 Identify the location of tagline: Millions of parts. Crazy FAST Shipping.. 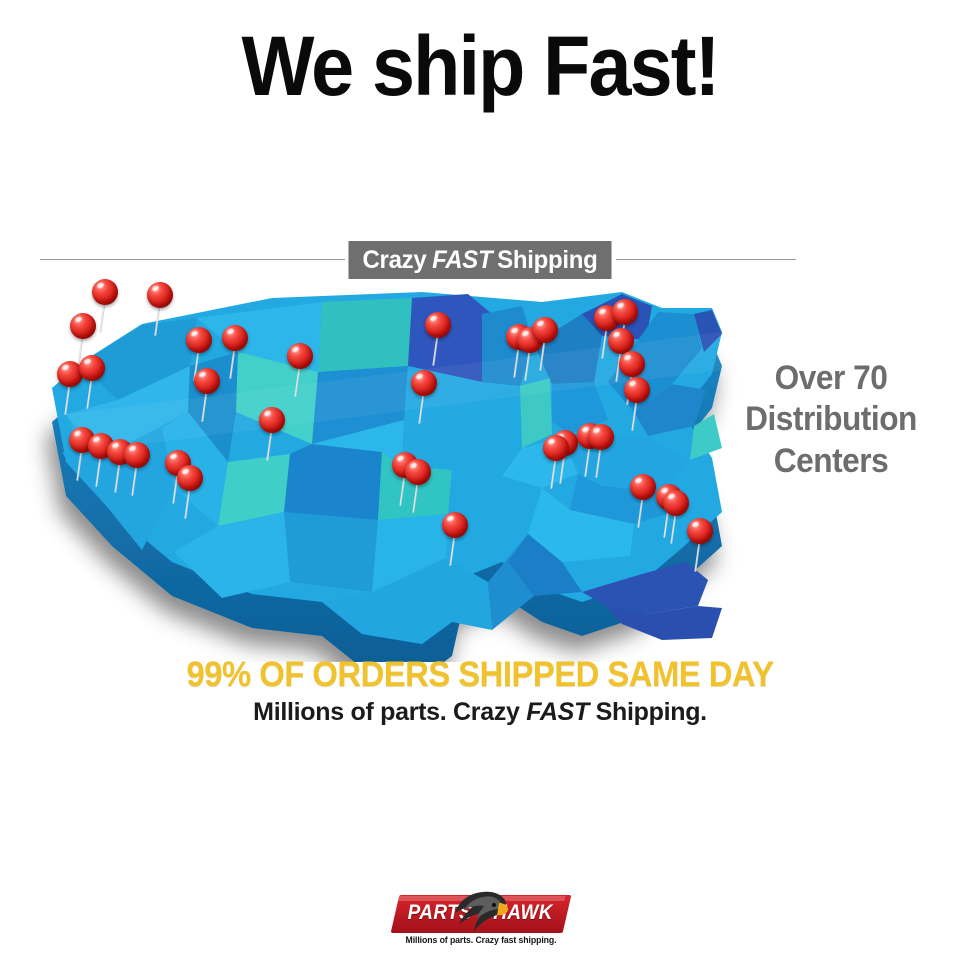
(480, 712).